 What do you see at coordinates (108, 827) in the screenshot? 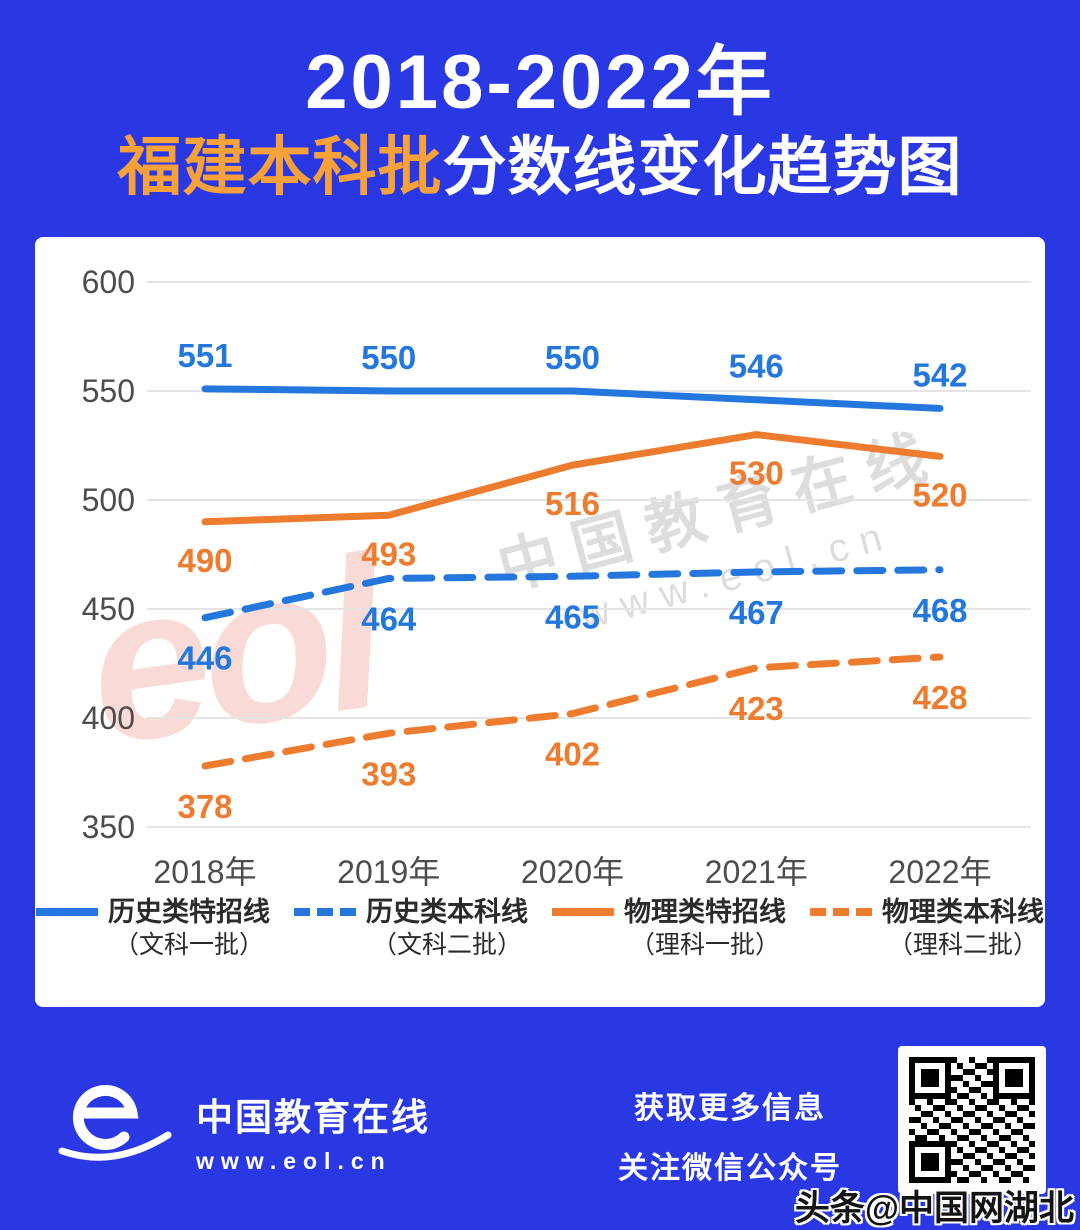
I see `svg-text: 350` at bounding box center [108, 827].